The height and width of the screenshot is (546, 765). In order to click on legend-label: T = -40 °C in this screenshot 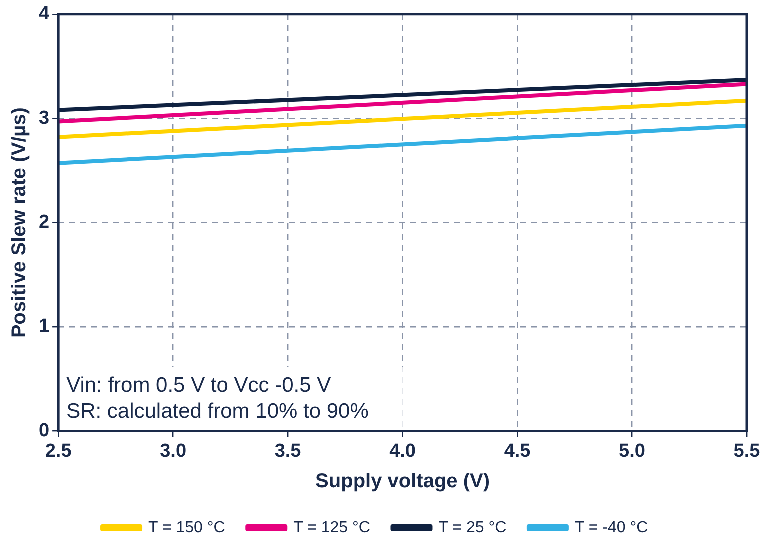, I will do `click(611, 527)`.